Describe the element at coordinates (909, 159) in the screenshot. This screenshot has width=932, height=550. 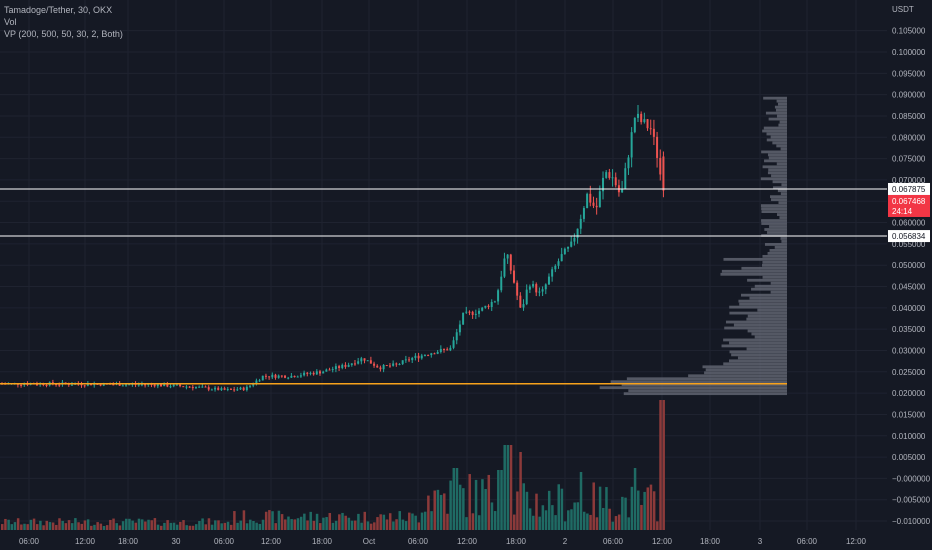
I see `price-tick-label: 0.075000` at that location.